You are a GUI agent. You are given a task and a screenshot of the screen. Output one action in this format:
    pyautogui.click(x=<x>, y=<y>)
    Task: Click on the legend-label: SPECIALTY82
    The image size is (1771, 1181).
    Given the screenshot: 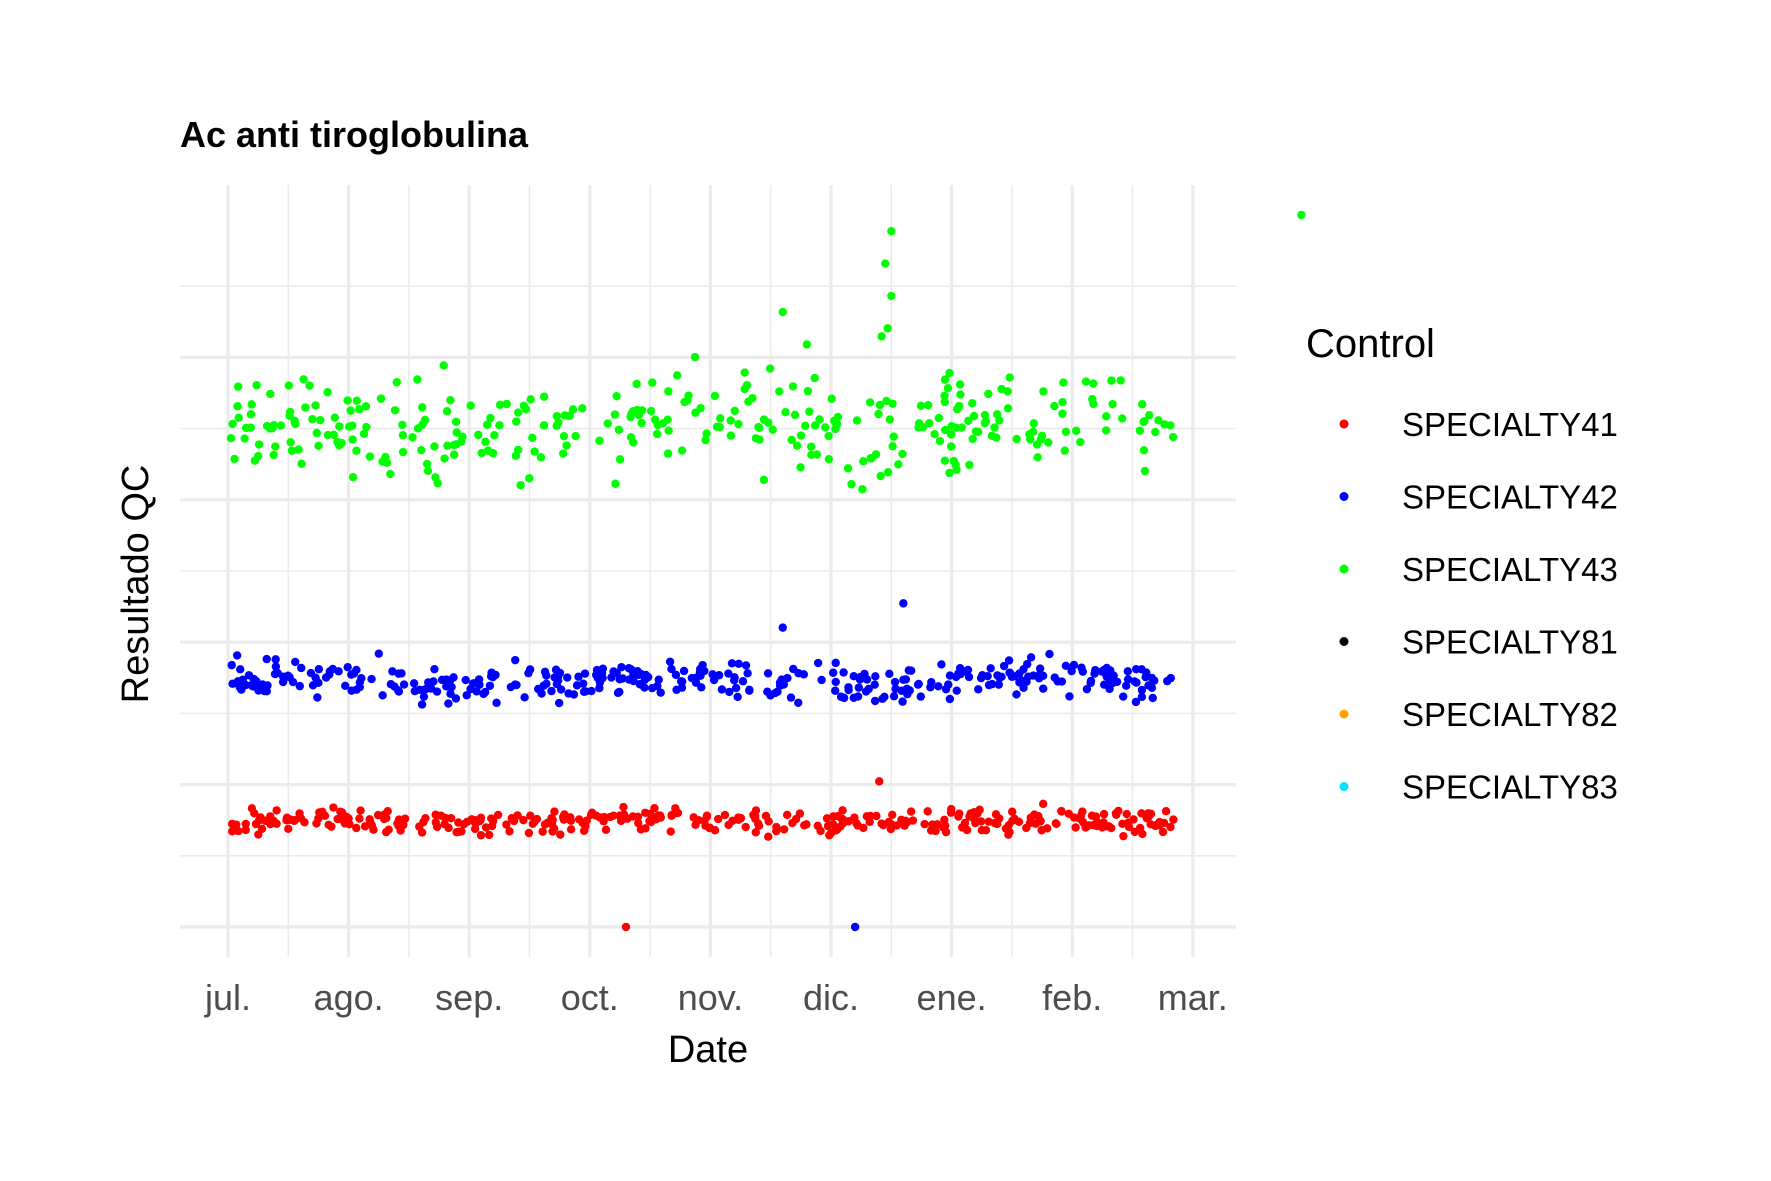 What is the action you would take?
    pyautogui.click(x=1510, y=714)
    